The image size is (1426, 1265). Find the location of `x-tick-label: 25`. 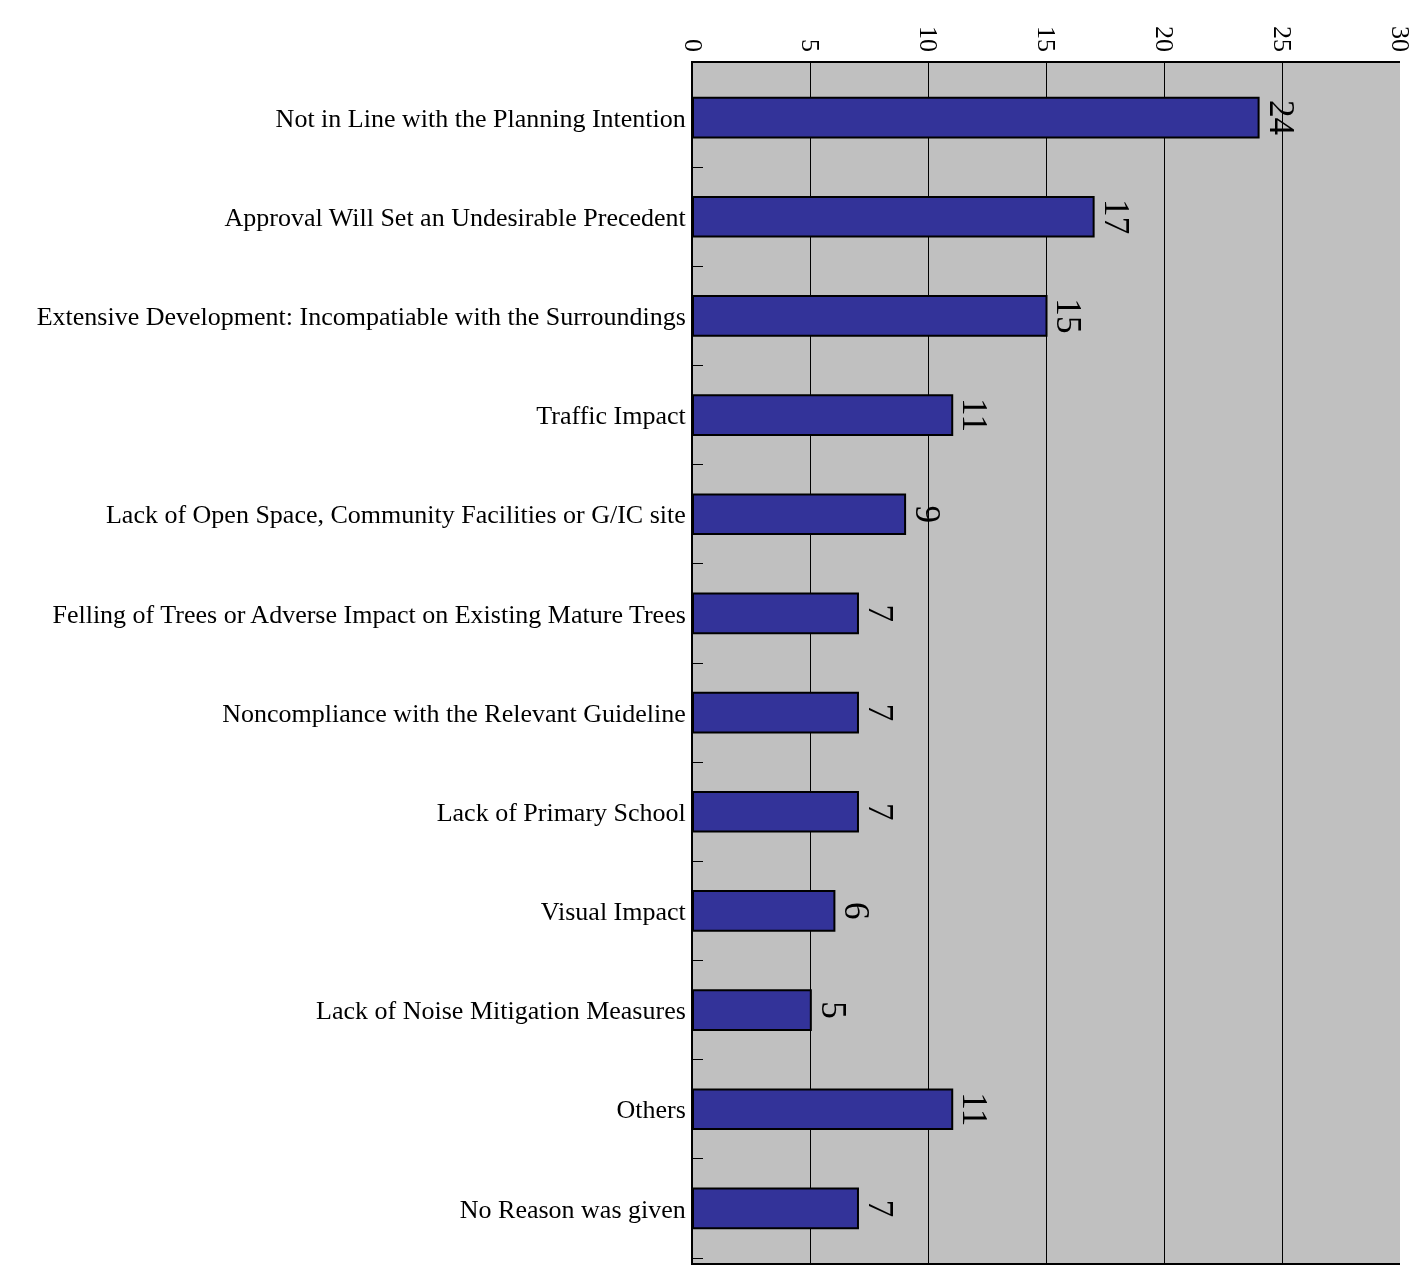

x-tick-label: 25 is located at coordinates (1282, 38).